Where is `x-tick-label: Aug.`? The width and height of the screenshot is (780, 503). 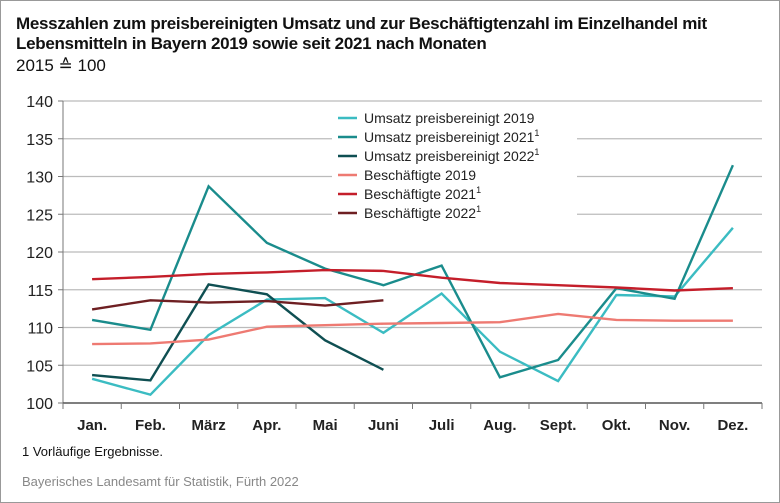
x-tick-label: Aug. is located at coordinates (499, 425).